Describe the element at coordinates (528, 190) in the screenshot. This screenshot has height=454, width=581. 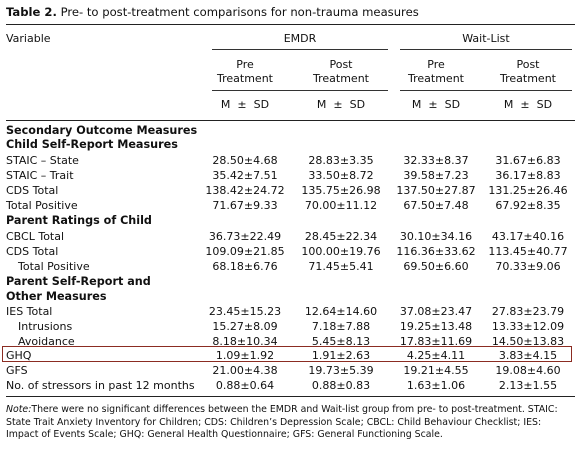
I see `table-cell: 131.25±26.46` at that location.